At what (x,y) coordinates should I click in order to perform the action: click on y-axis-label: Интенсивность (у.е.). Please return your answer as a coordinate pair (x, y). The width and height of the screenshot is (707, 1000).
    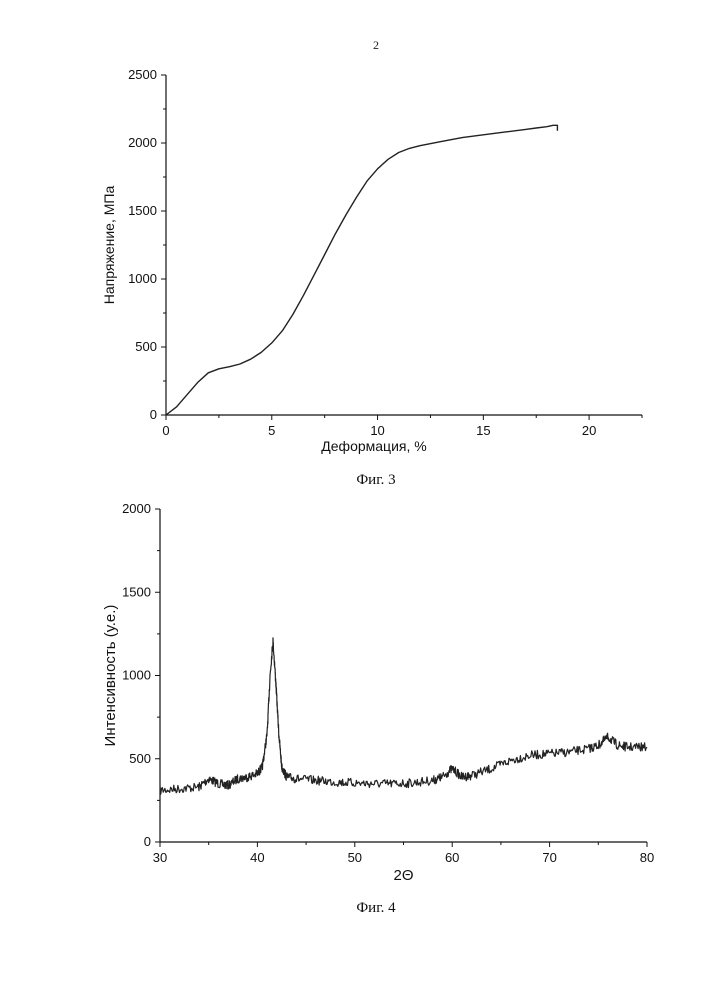
    Looking at the image, I should click on (110, 676).